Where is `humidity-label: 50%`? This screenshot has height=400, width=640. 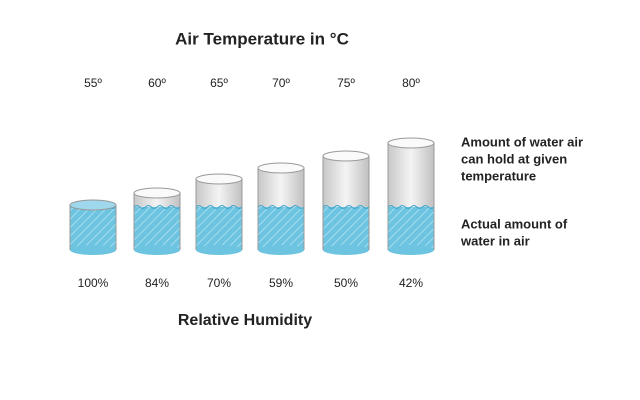 humidity-label: 50% is located at coordinates (346, 283).